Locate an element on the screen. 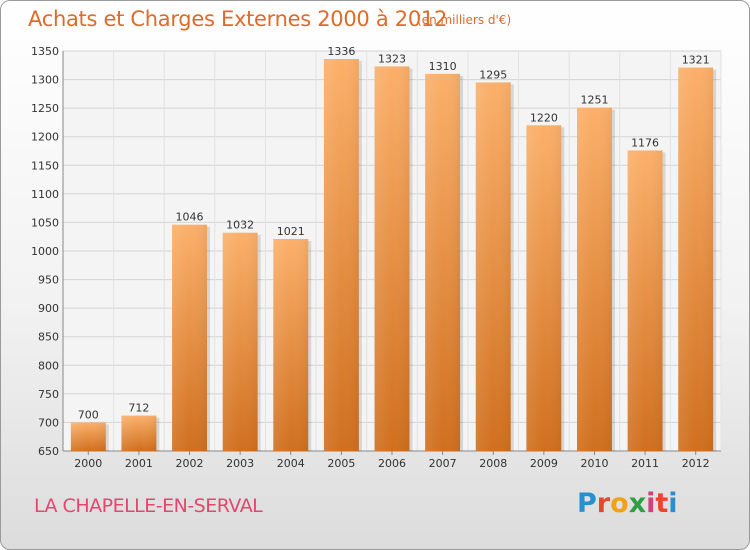 This screenshot has width=750, height=550. x-tick-label: 2010 is located at coordinates (594, 463).